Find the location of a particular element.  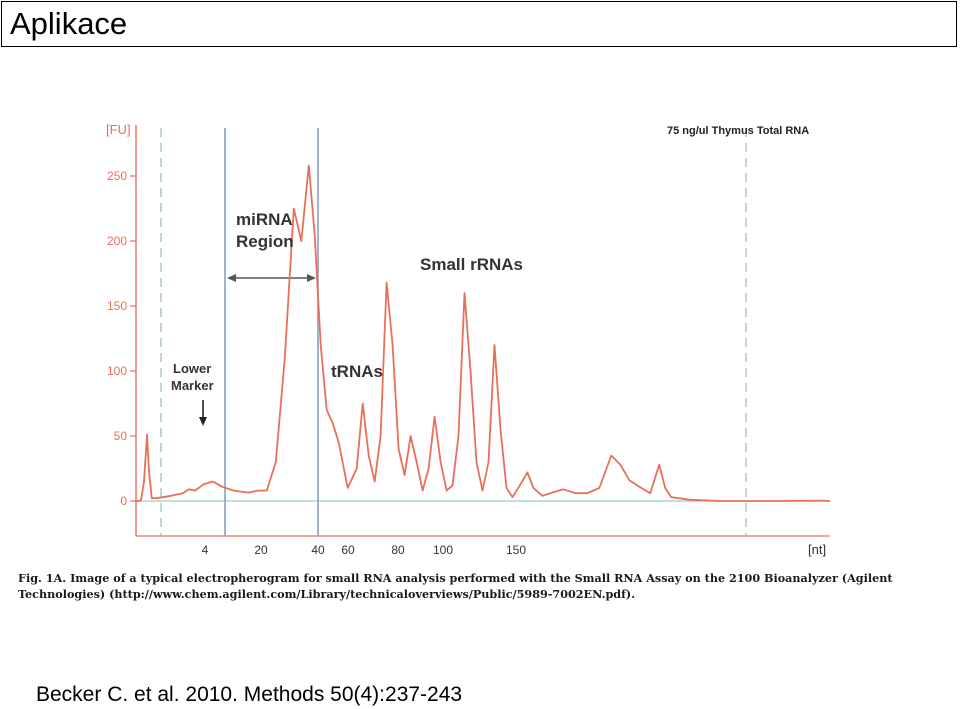

x-tick-label: 40 is located at coordinates (318, 550).